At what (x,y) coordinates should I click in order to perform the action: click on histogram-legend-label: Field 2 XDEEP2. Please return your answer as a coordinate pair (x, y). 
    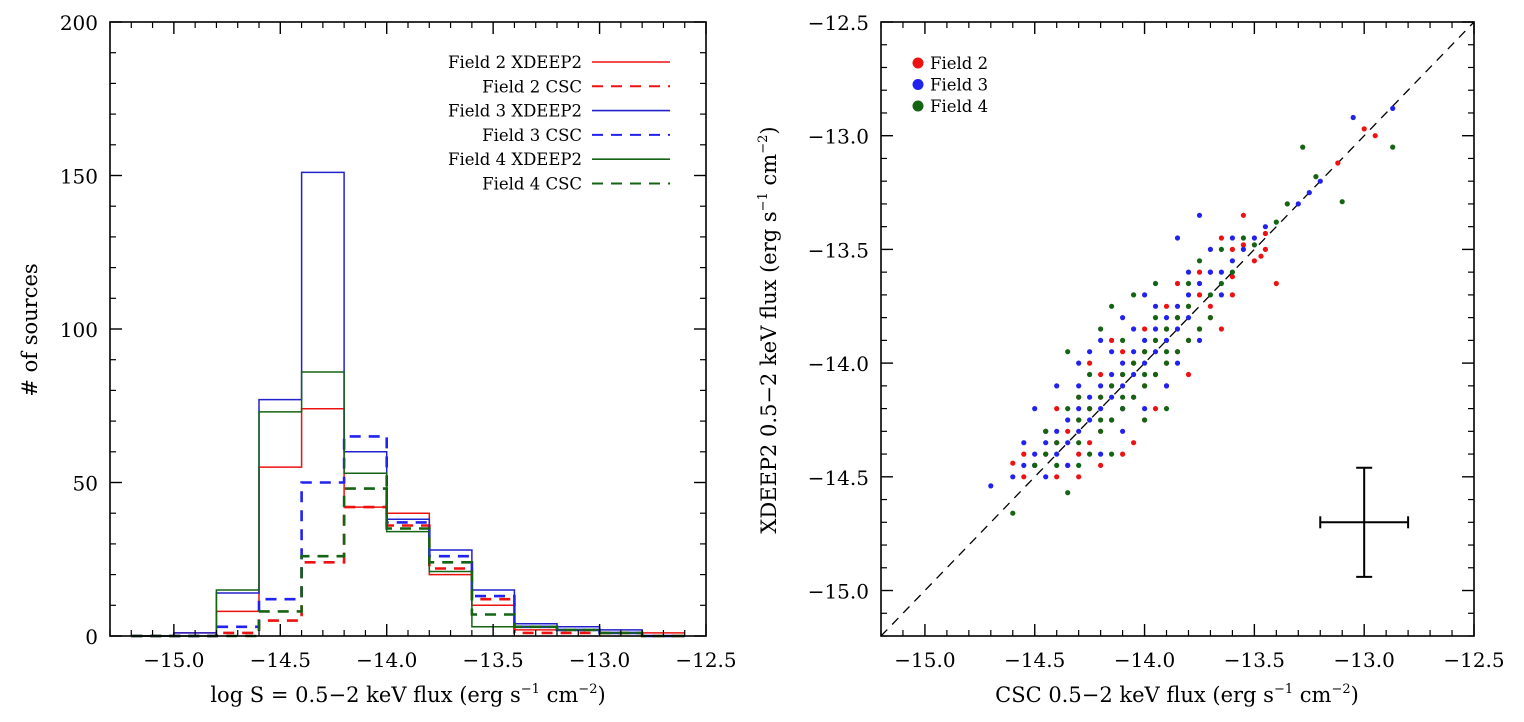
    Looking at the image, I should click on (515, 62).